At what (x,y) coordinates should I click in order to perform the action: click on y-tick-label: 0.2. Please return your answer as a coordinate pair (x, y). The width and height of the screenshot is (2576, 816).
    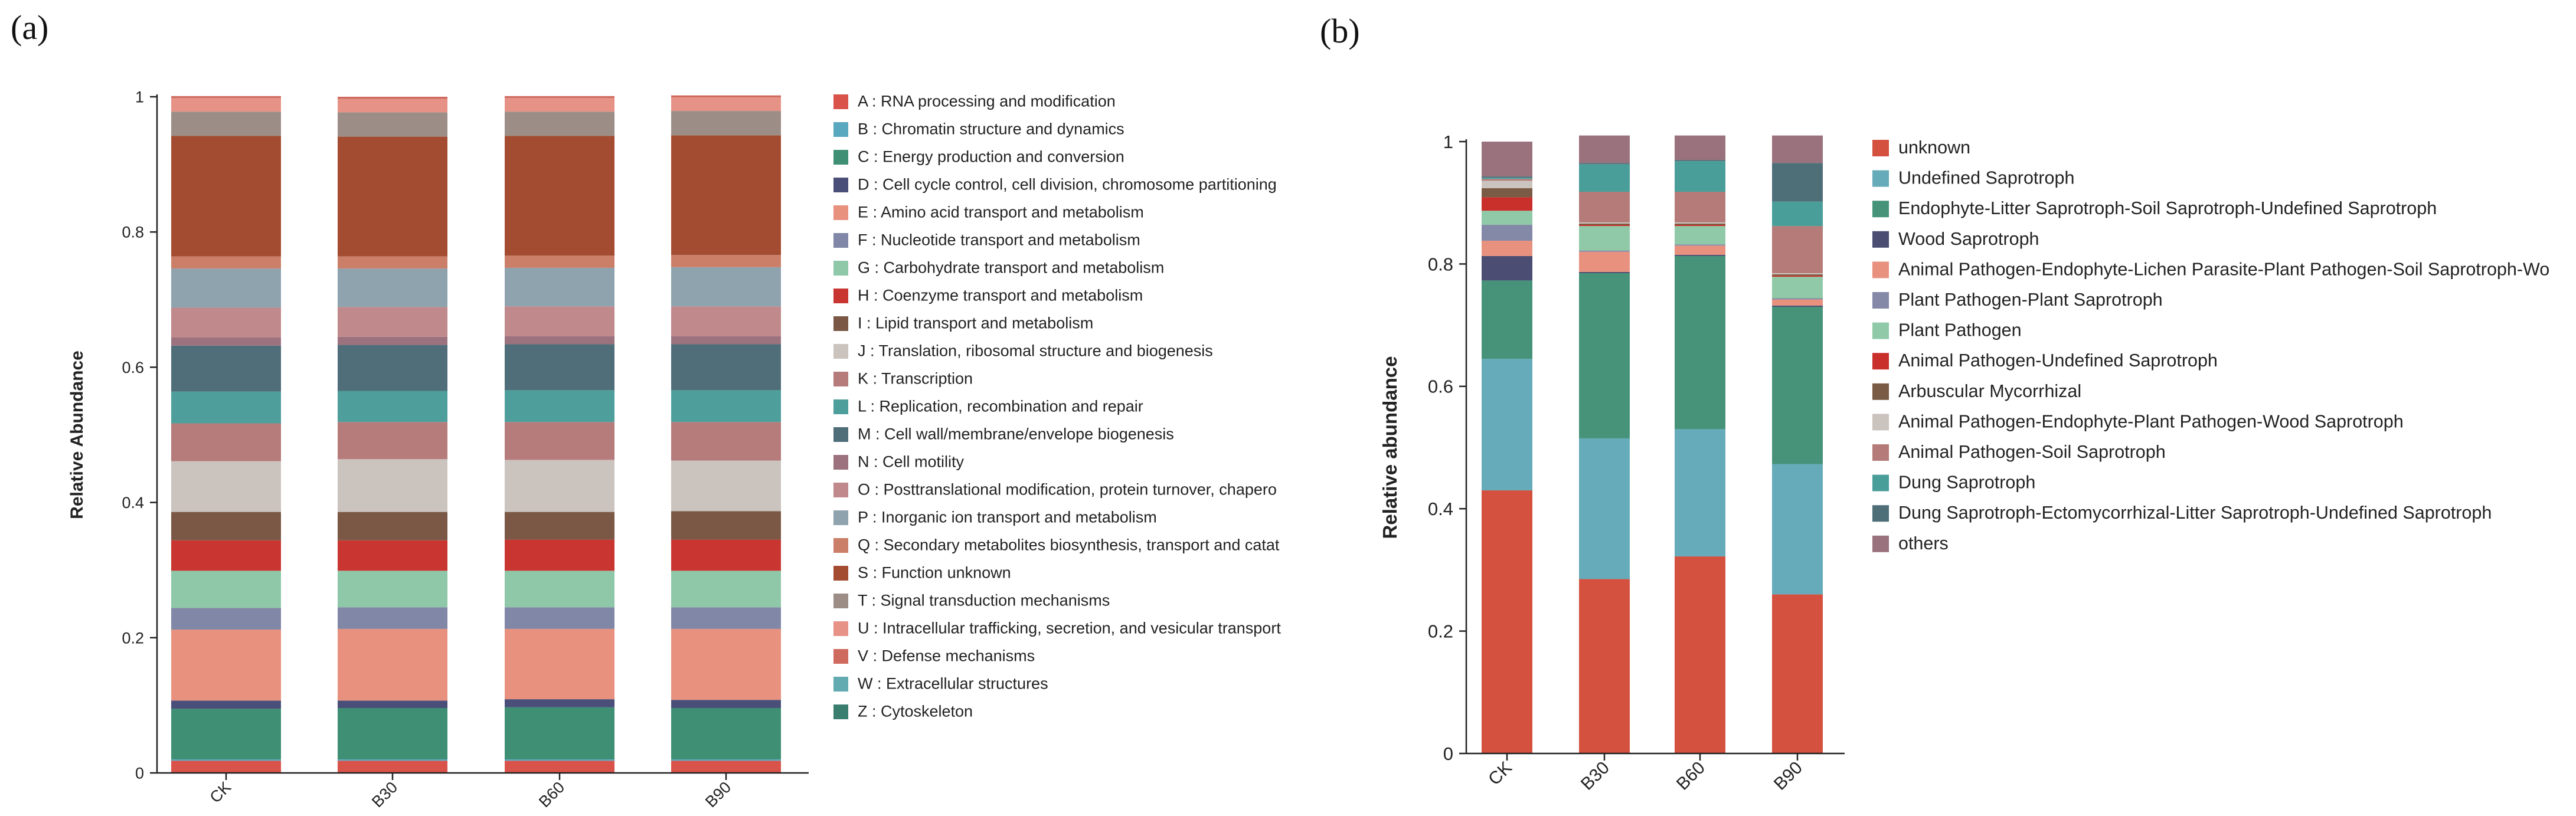
    Looking at the image, I should click on (1440, 631).